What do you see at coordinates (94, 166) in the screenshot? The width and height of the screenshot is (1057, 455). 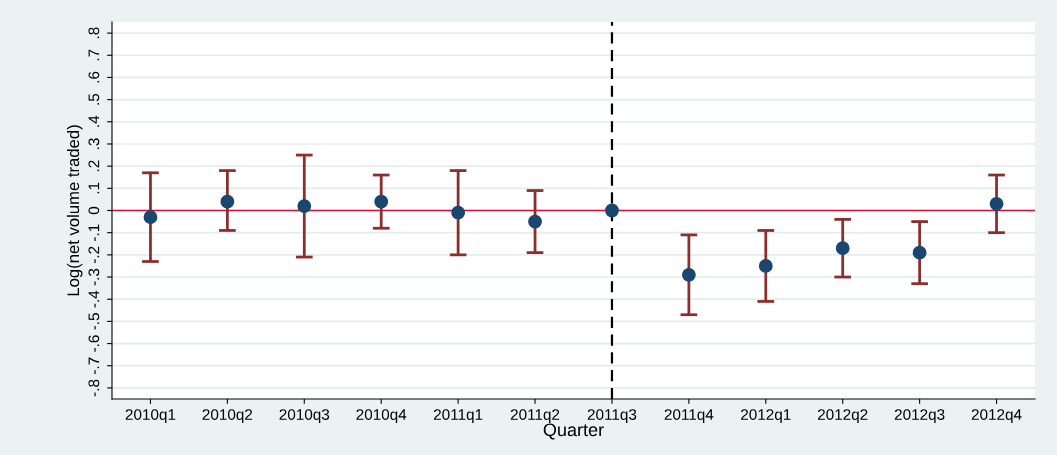 I see `y-tick-label: .2` at bounding box center [94, 166].